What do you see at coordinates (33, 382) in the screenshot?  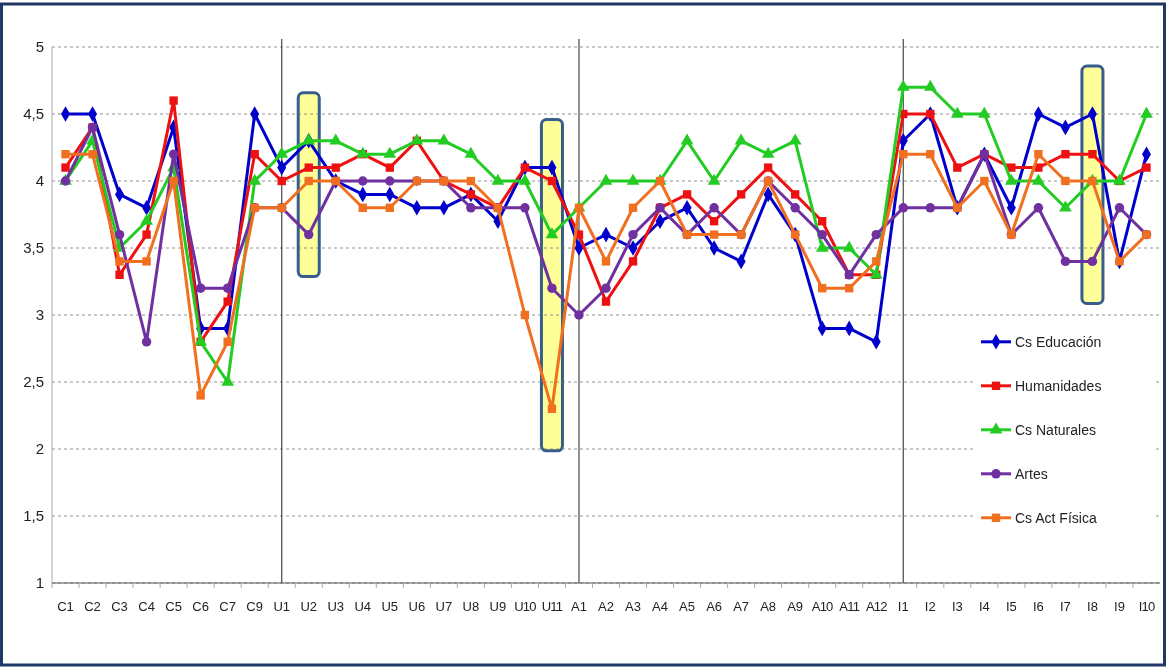 I see `y-tick-label: 2,5` at bounding box center [33, 382].